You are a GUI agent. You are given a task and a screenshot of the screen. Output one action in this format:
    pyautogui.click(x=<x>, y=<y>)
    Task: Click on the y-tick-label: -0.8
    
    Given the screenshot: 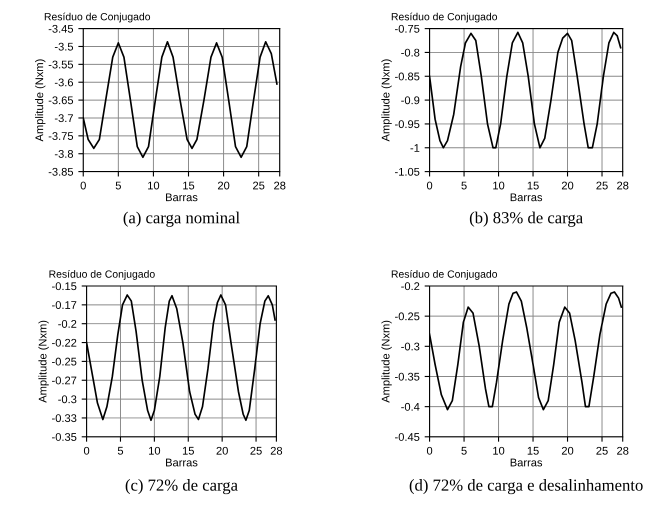 What is the action you would take?
    pyautogui.click(x=410, y=52)
    